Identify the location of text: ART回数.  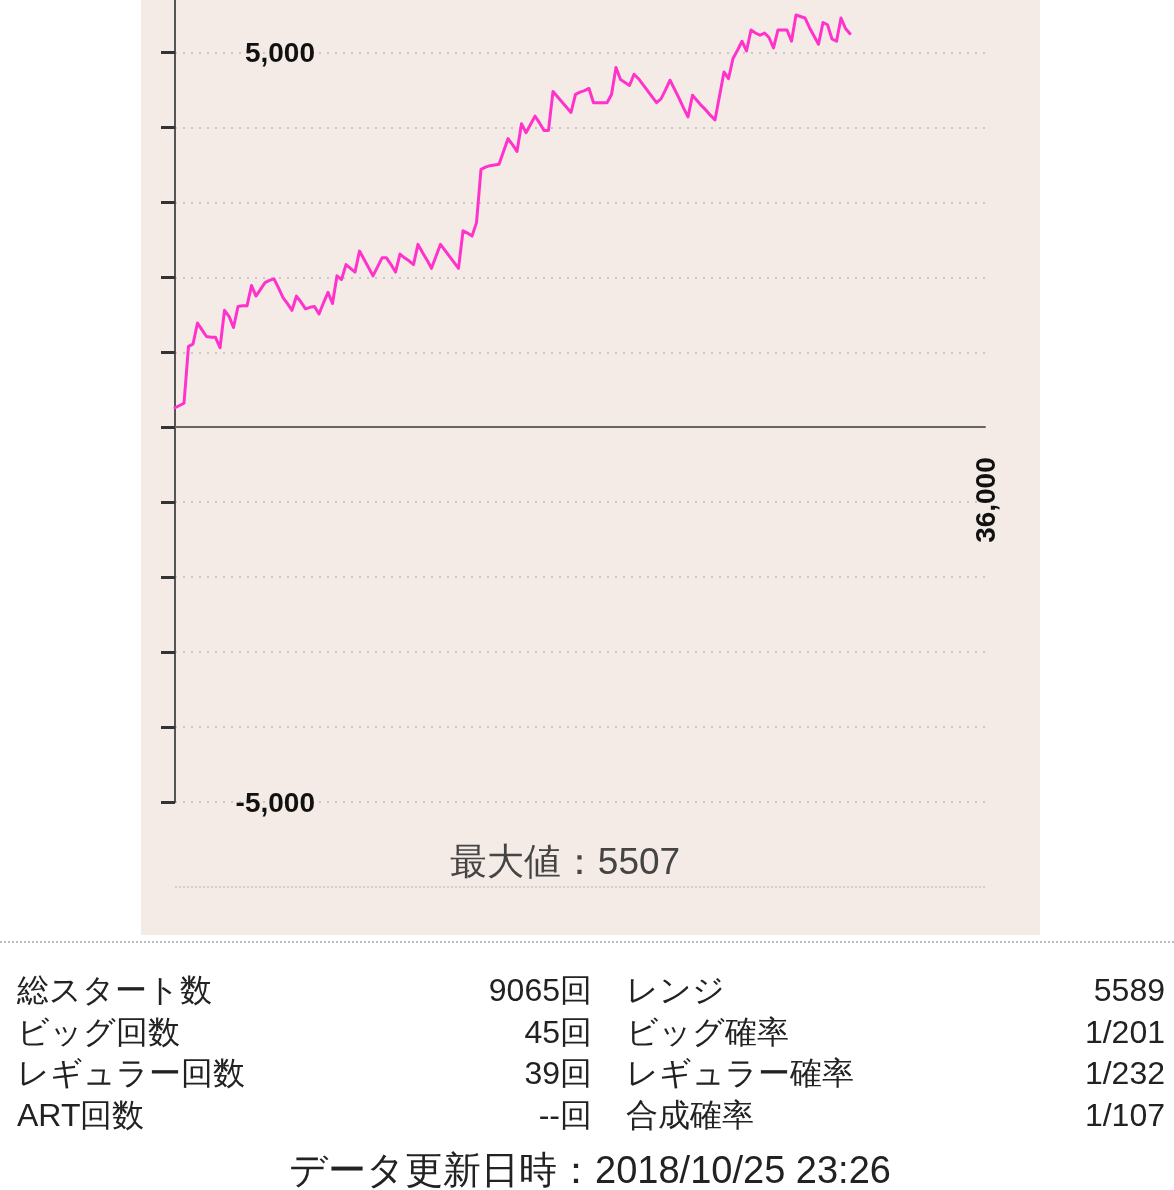
(81, 1116).